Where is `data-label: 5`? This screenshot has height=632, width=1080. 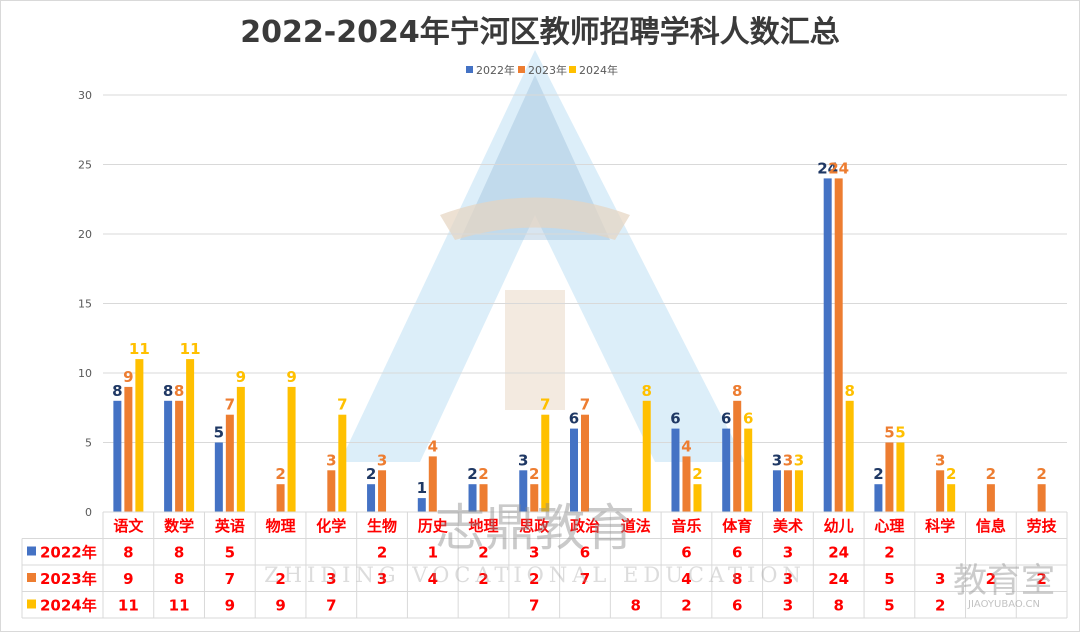 data-label: 5 is located at coordinates (219, 433).